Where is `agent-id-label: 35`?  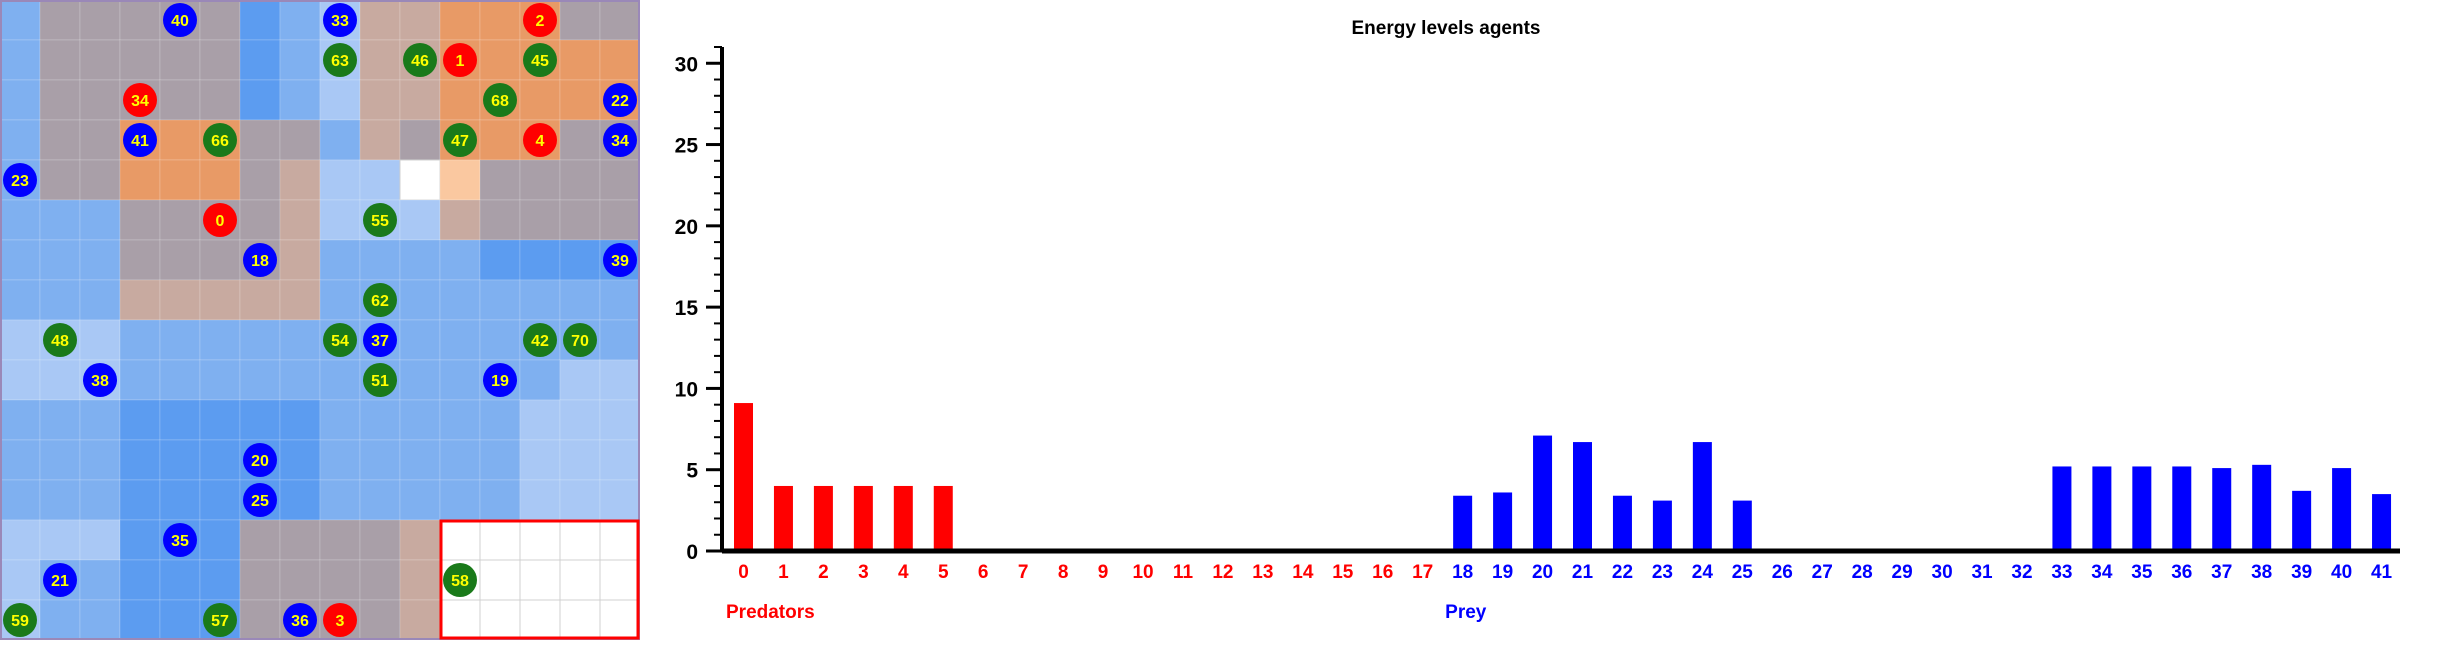 agent-id-label: 35 is located at coordinates (180, 541).